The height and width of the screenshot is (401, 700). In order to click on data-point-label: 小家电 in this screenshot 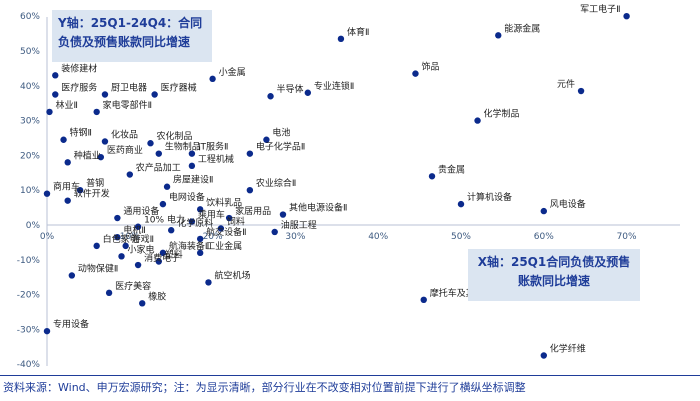, I will do `click(141, 249)`.